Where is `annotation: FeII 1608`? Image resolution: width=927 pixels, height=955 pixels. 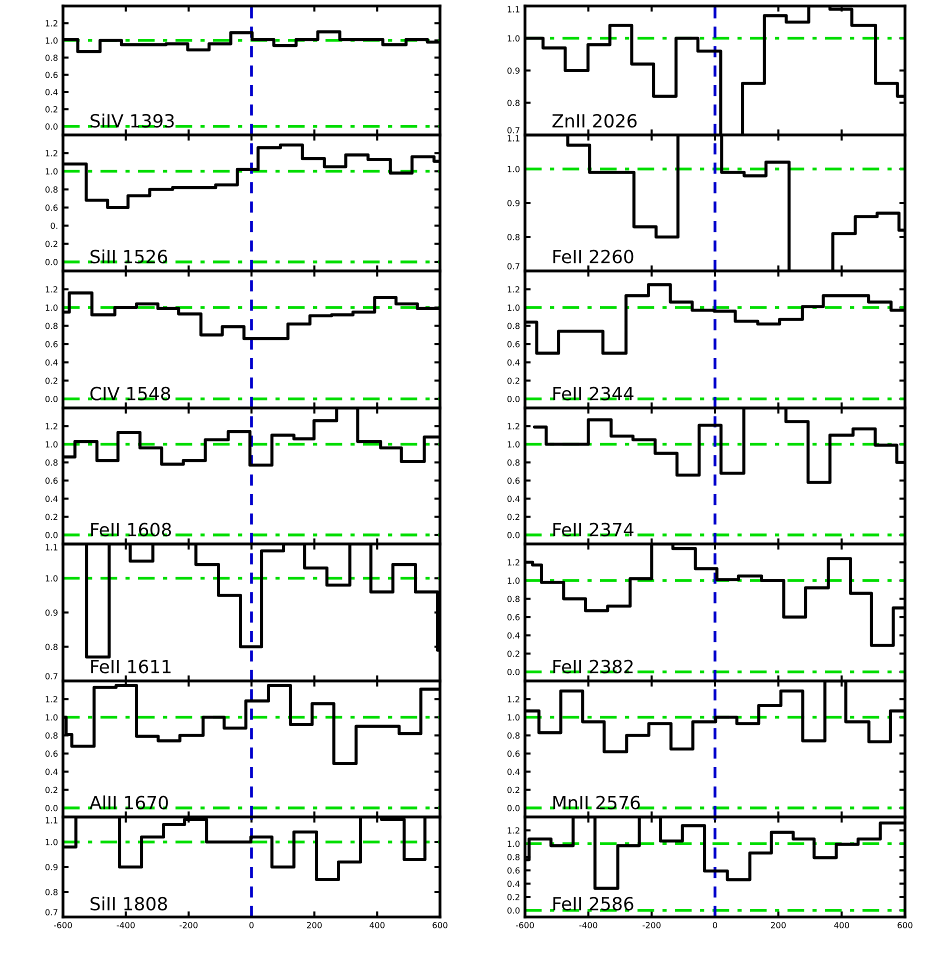
annotation: FeII 1608 is located at coordinates (131, 529).